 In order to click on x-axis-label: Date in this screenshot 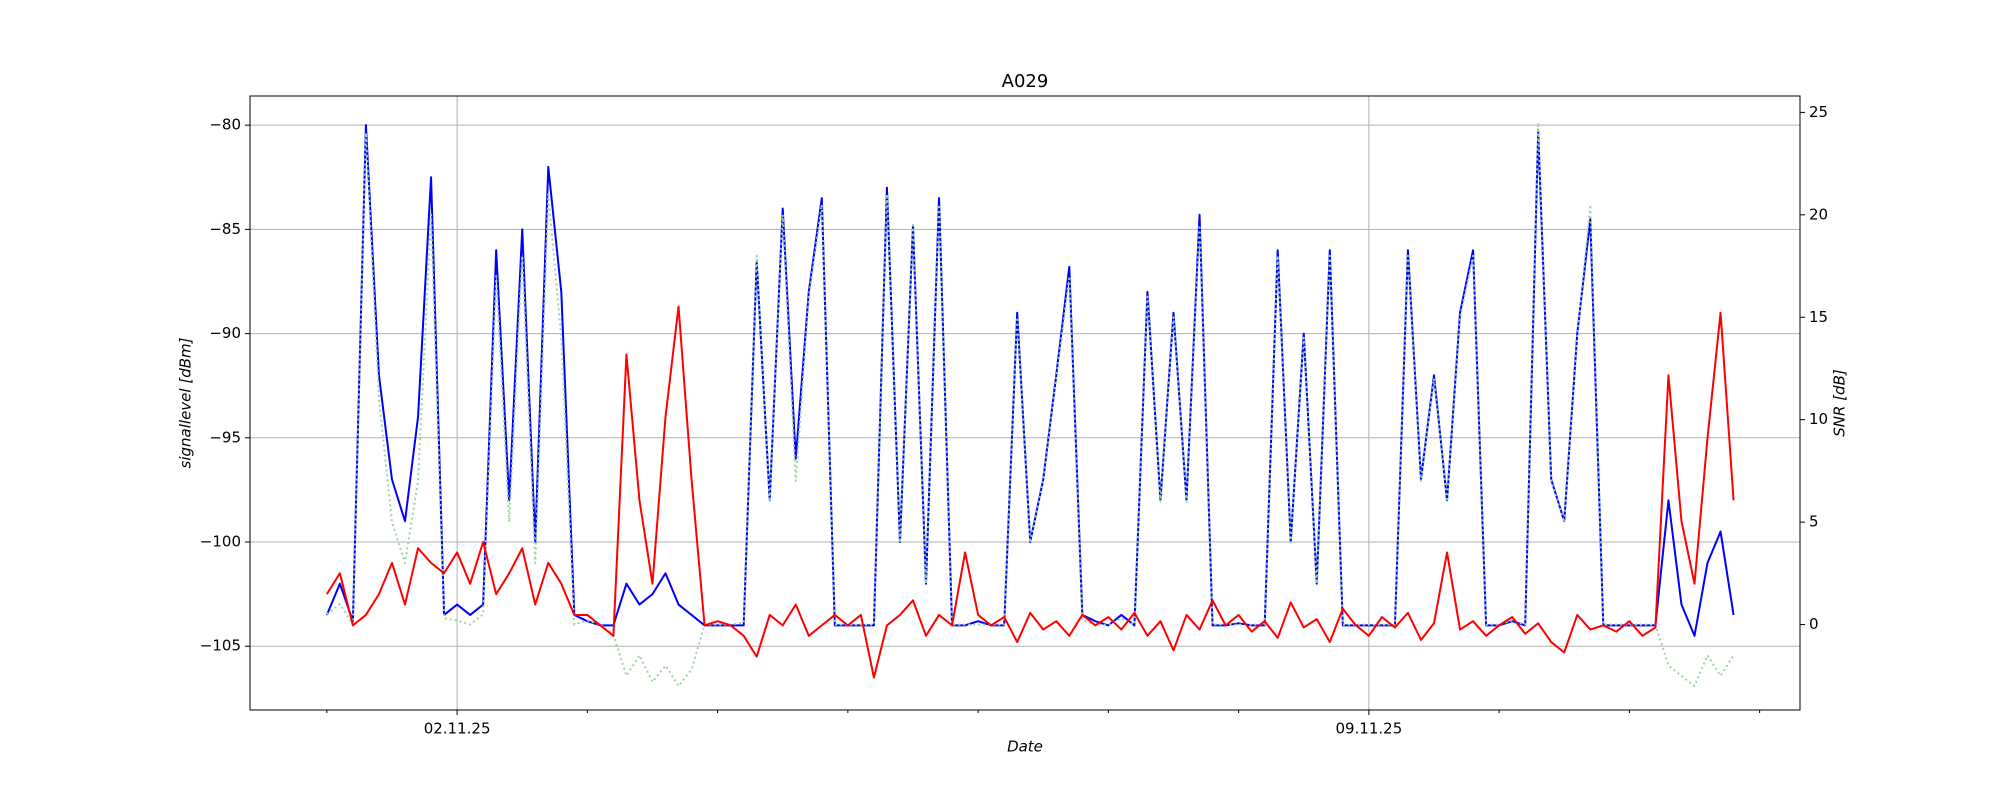, I will do `click(1025, 747)`.